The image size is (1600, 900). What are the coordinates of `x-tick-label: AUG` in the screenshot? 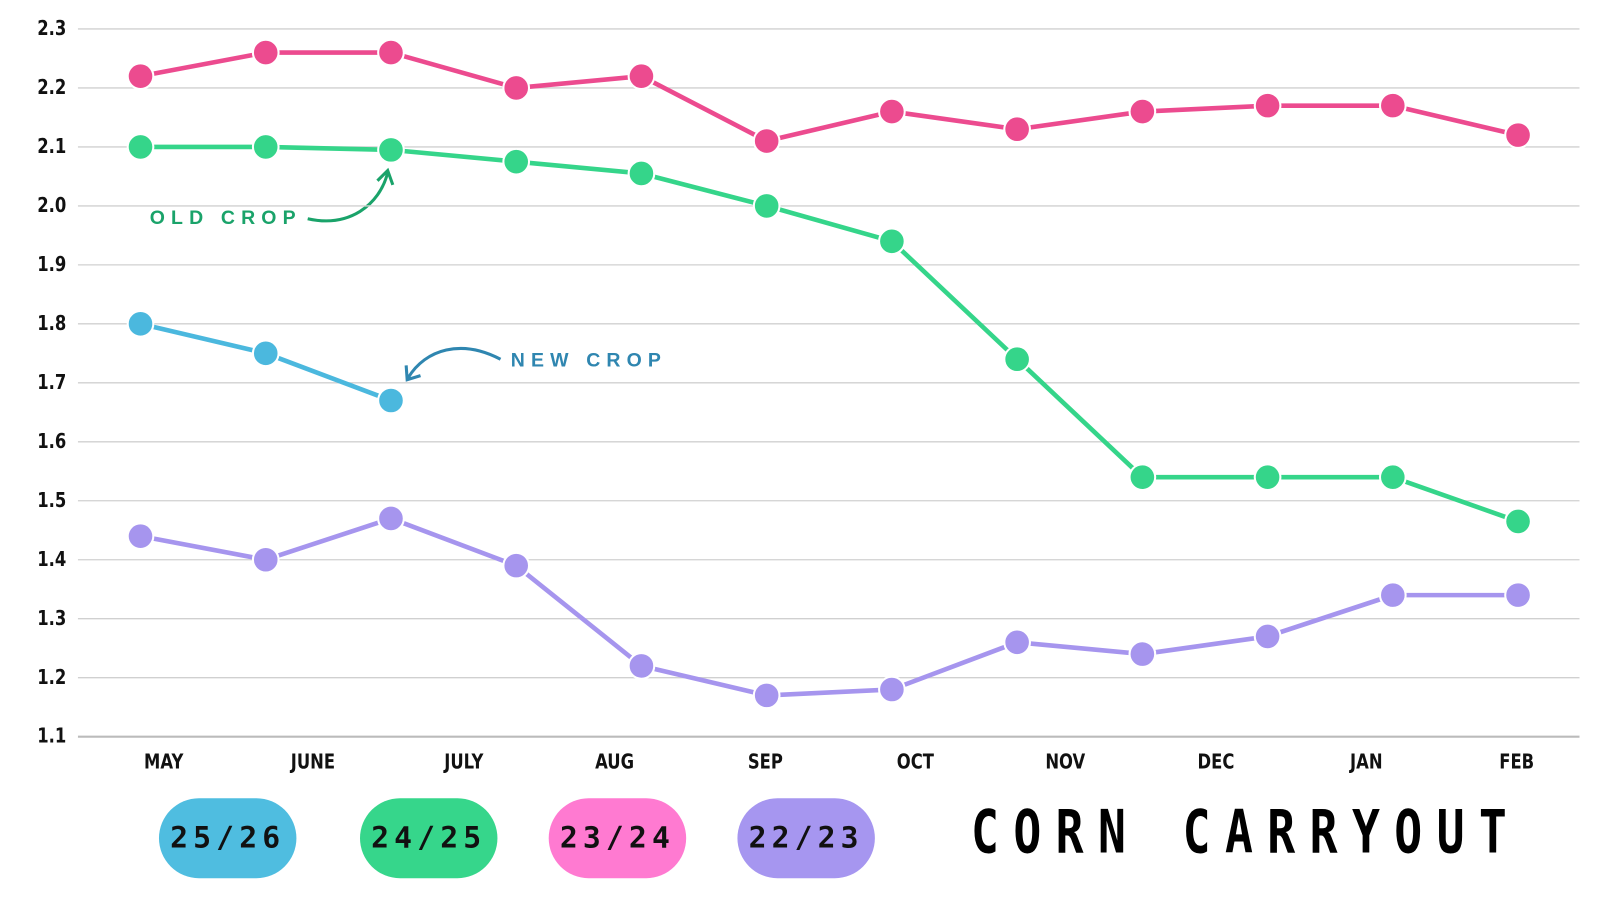 It's located at (614, 762).